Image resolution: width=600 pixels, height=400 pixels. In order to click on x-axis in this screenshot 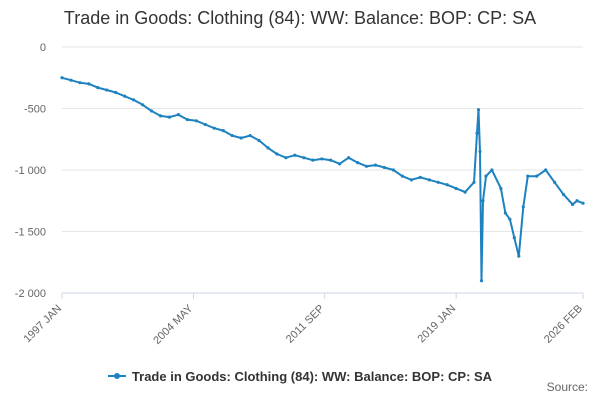, I will do `click(322, 295)`.